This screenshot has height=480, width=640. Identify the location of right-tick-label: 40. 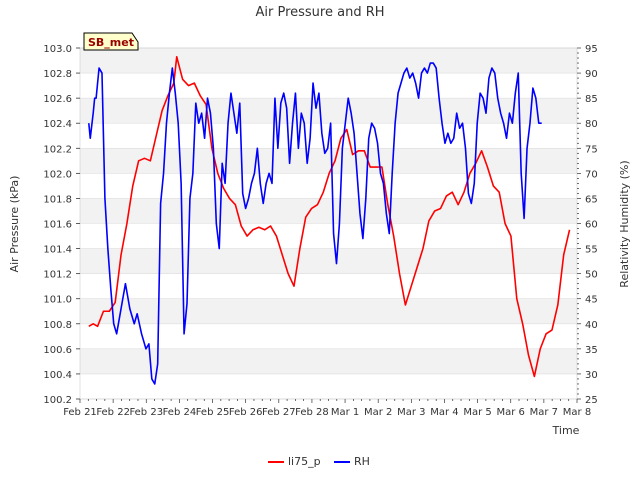
(591, 325).